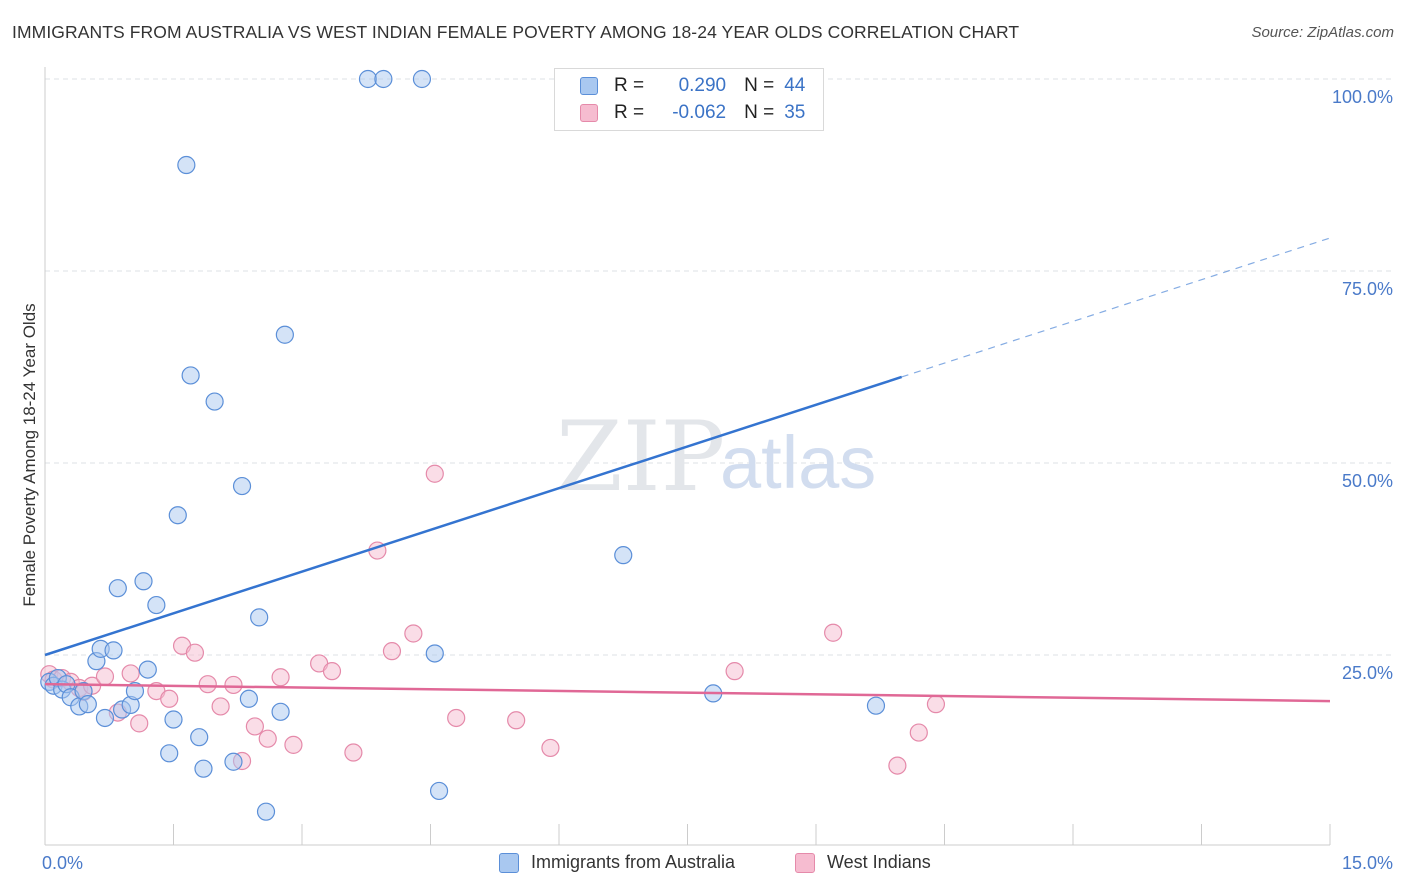  I want to click on y-tick-labels: 25.0% 50.0% 75.0% 100.0%, so click(1362, 385).